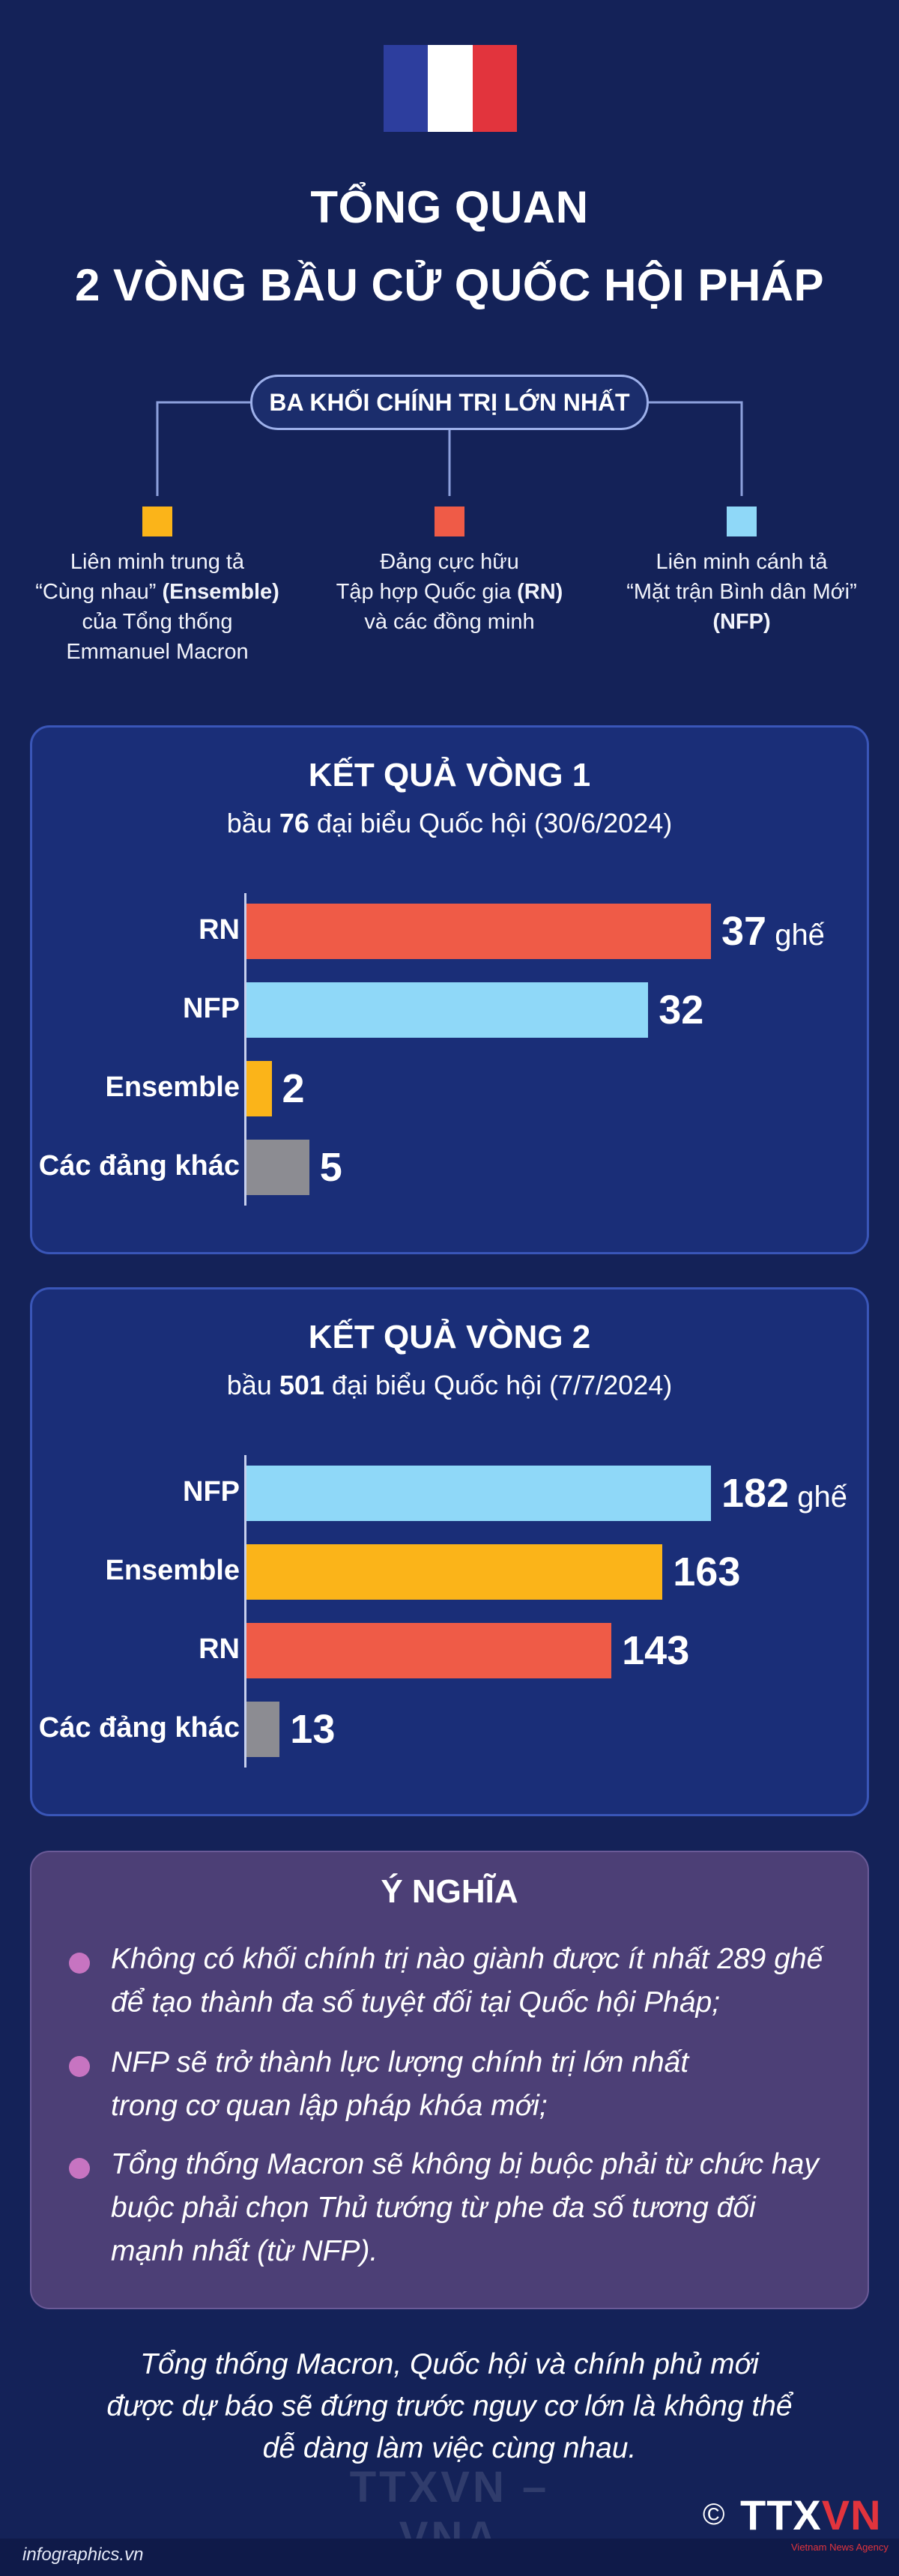  Describe the element at coordinates (491, 823) in the screenshot. I see `round1-subtitle-post: đại biểu Quốc hội (30/6/2024)` at that location.